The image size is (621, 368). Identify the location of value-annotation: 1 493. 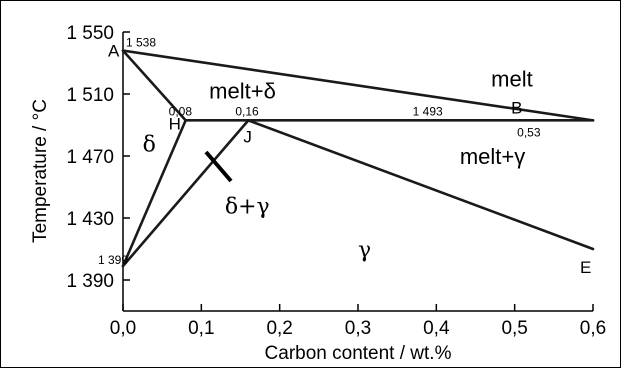
(428, 111).